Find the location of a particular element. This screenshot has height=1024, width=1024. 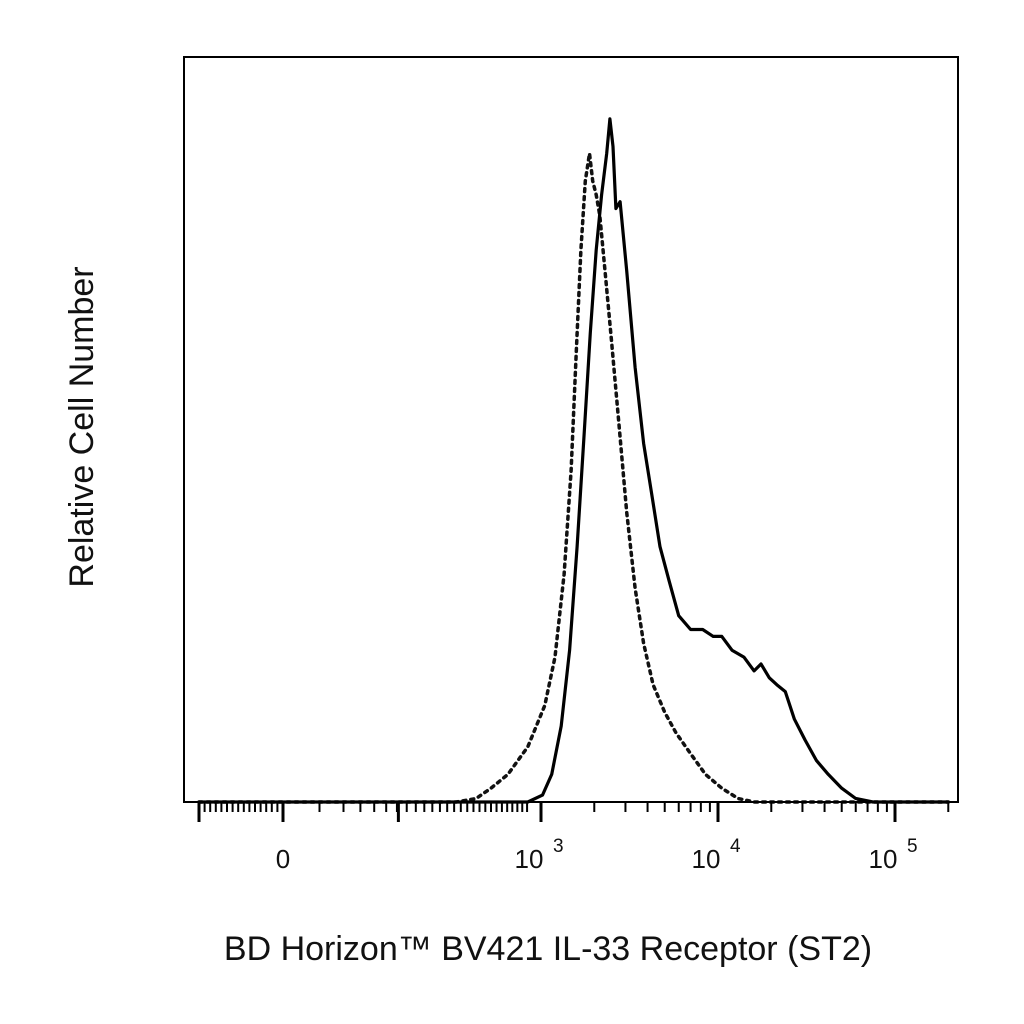

x-axis-tick-exponent: 3 is located at coordinates (558, 846).